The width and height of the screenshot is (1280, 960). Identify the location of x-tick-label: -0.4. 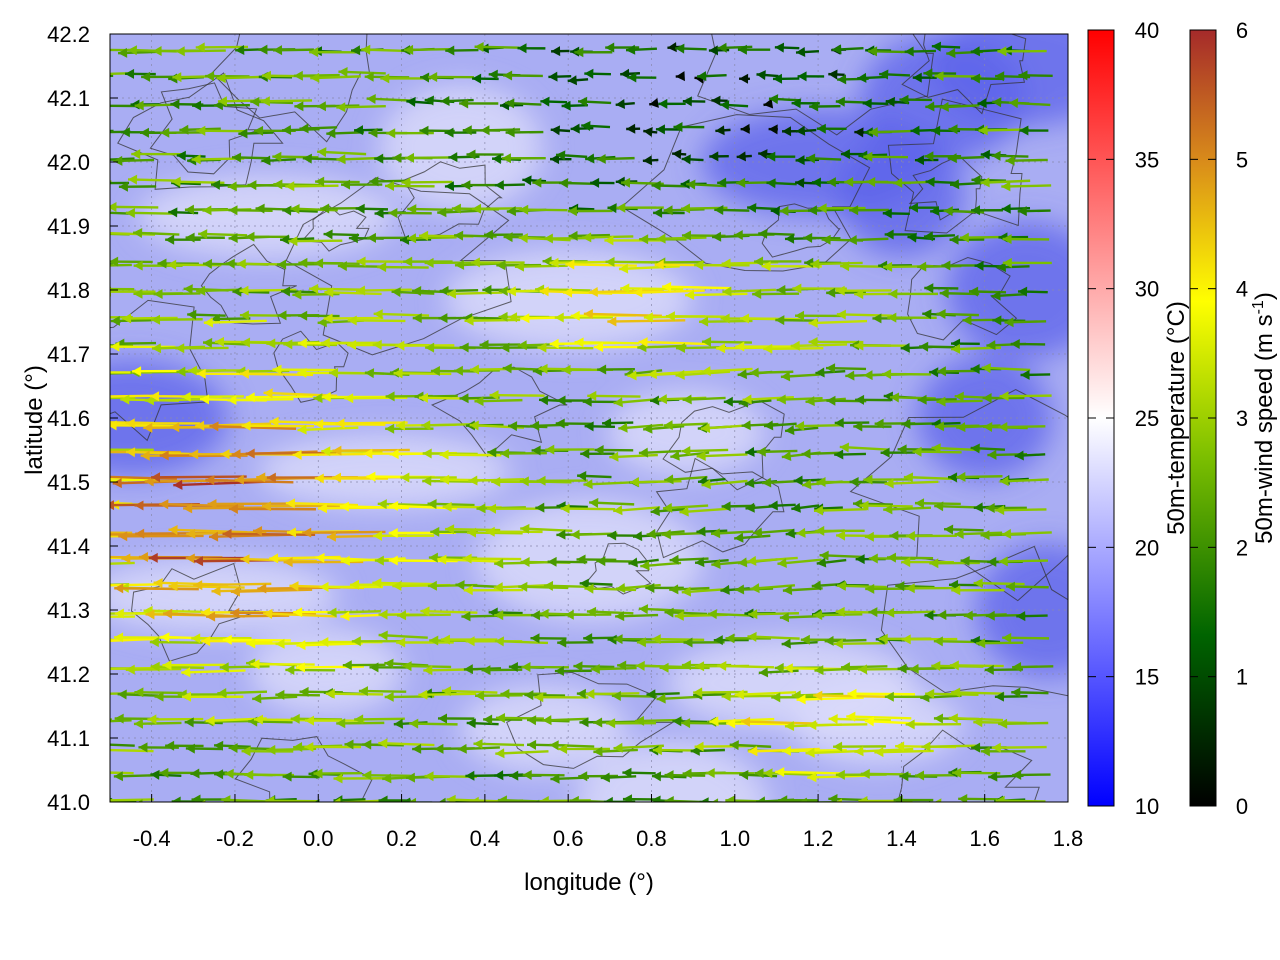
(152, 838).